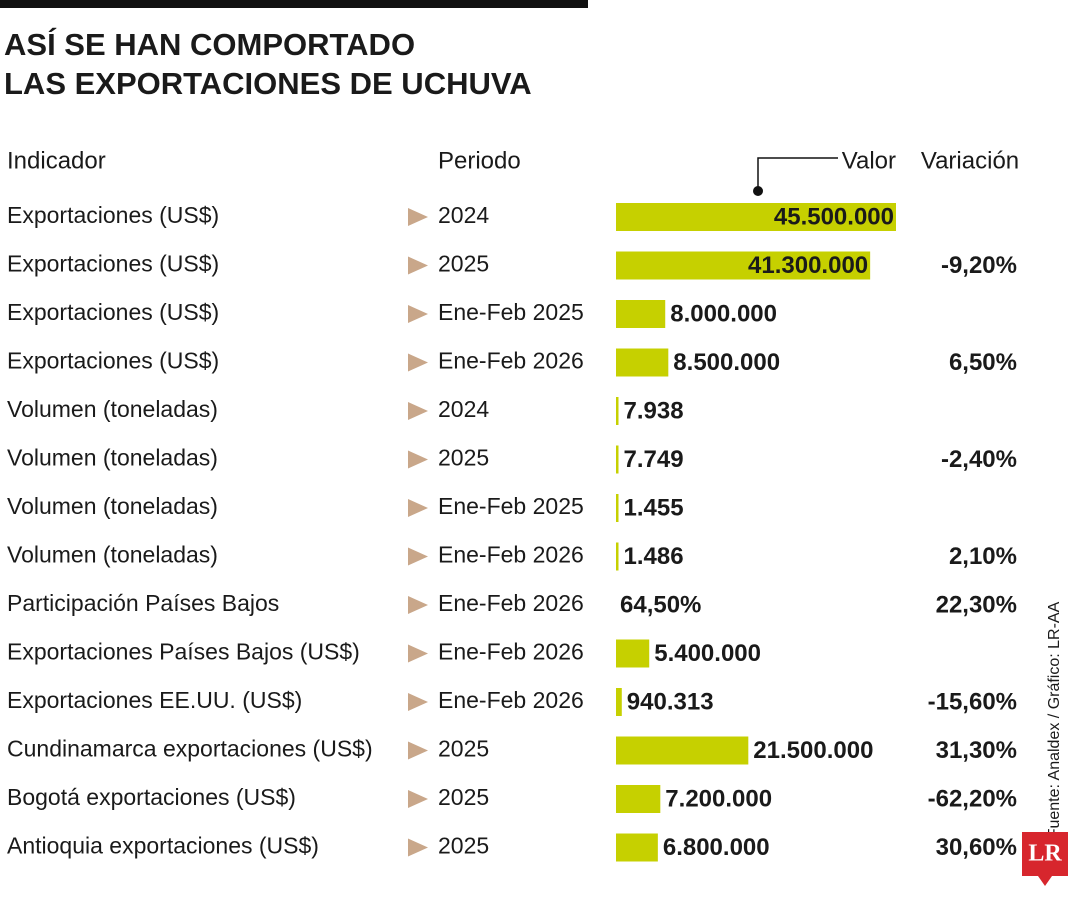  I want to click on indicator: Participación Países Bajos, so click(143, 603).